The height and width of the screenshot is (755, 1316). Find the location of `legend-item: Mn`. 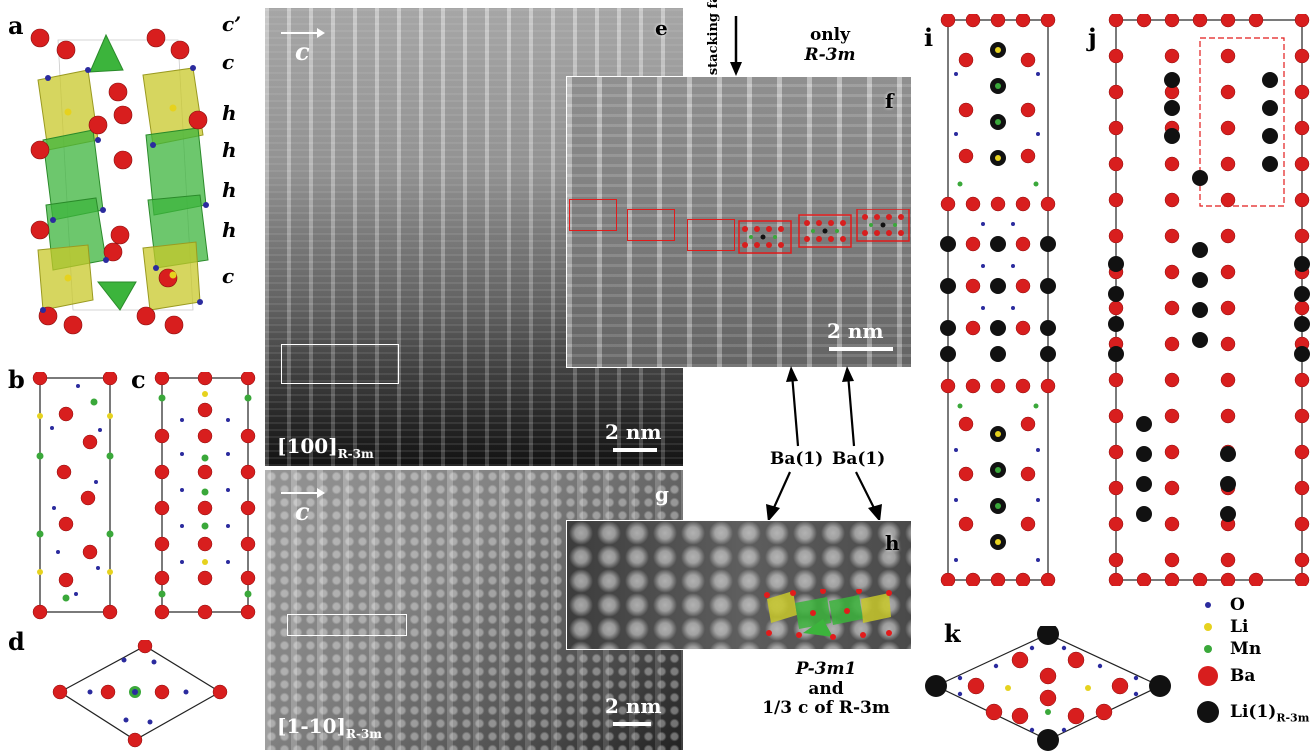

legend-item: Mn is located at coordinates (1255, 649).